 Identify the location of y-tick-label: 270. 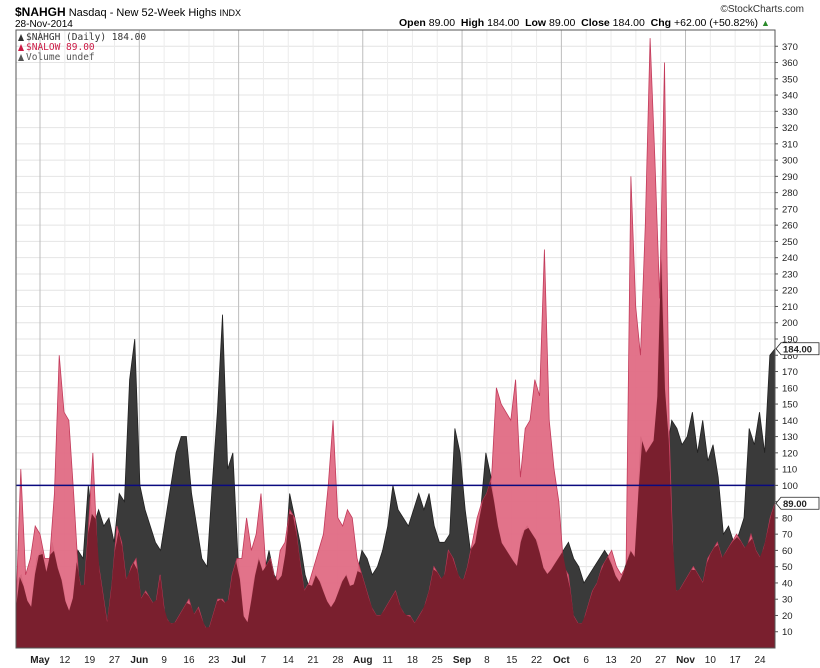
(790, 209).